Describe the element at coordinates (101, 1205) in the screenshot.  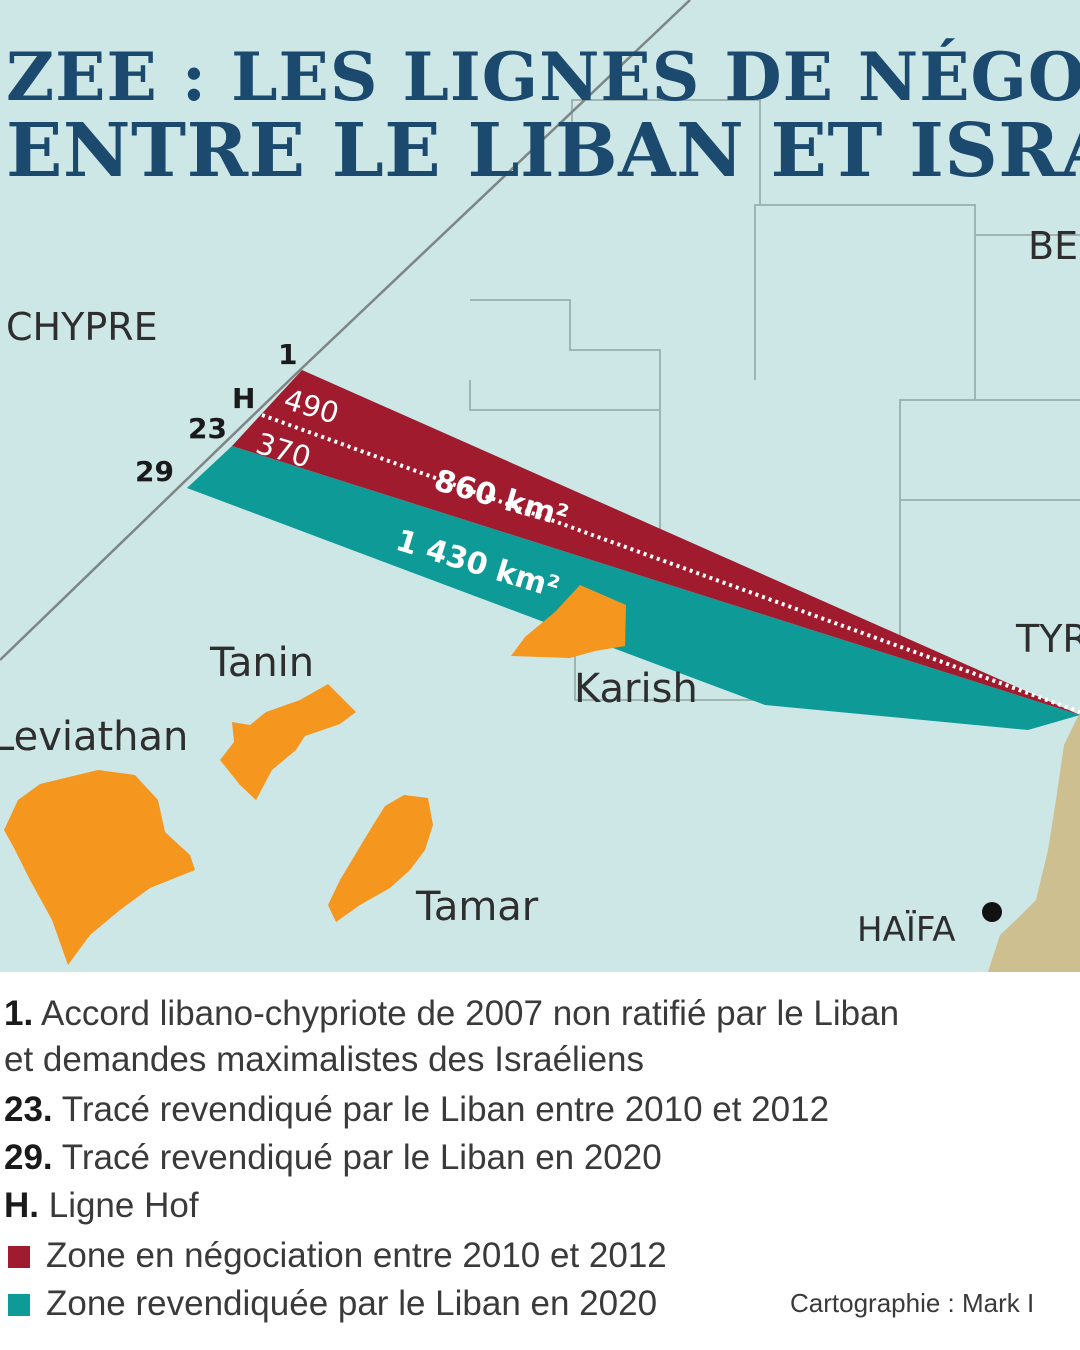
I see `legend-item-h: H. Ligne Hof` at that location.